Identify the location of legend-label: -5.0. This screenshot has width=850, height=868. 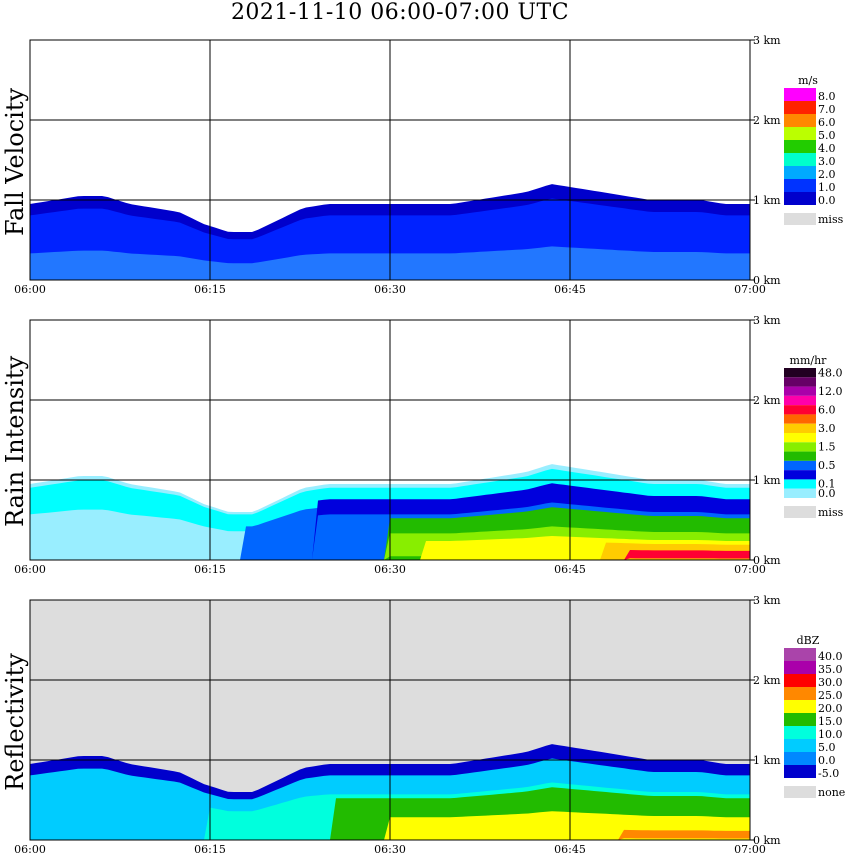
(828, 773).